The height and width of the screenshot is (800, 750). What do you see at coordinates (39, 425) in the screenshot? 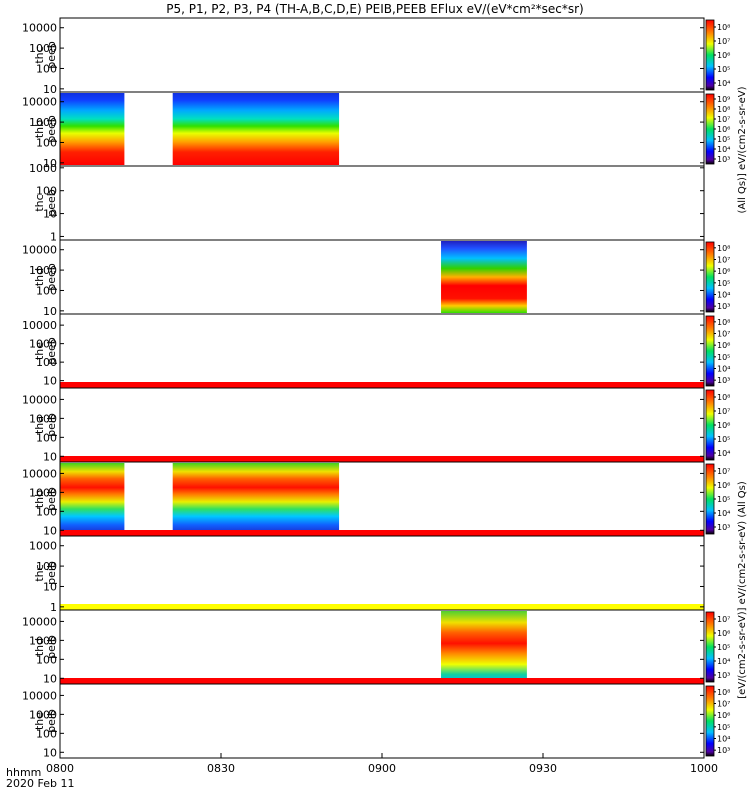
I see `y-axis-label-probe: tha` at bounding box center [39, 425].